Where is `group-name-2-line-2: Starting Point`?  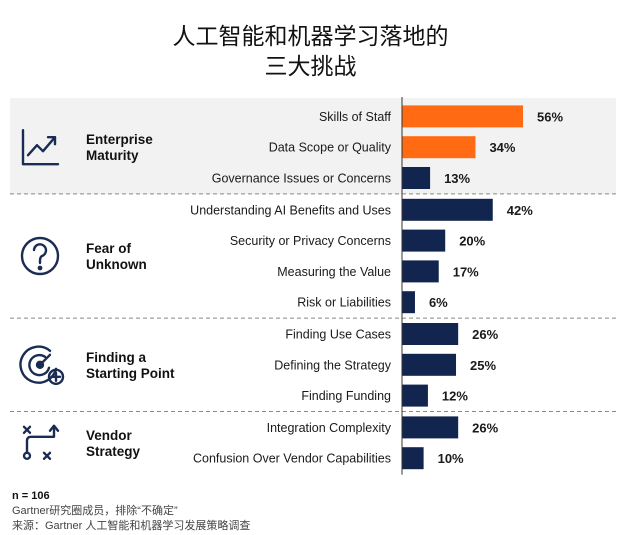
group-name-2-line-2: Starting Point is located at coordinates (130, 373).